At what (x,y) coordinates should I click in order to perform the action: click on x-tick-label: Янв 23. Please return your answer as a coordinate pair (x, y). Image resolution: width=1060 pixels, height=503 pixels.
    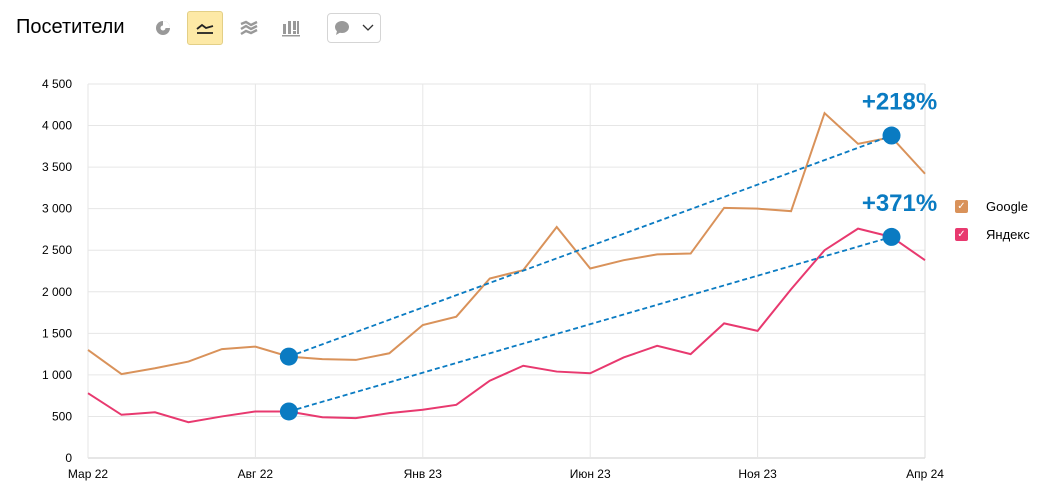
    Looking at the image, I should click on (423, 474).